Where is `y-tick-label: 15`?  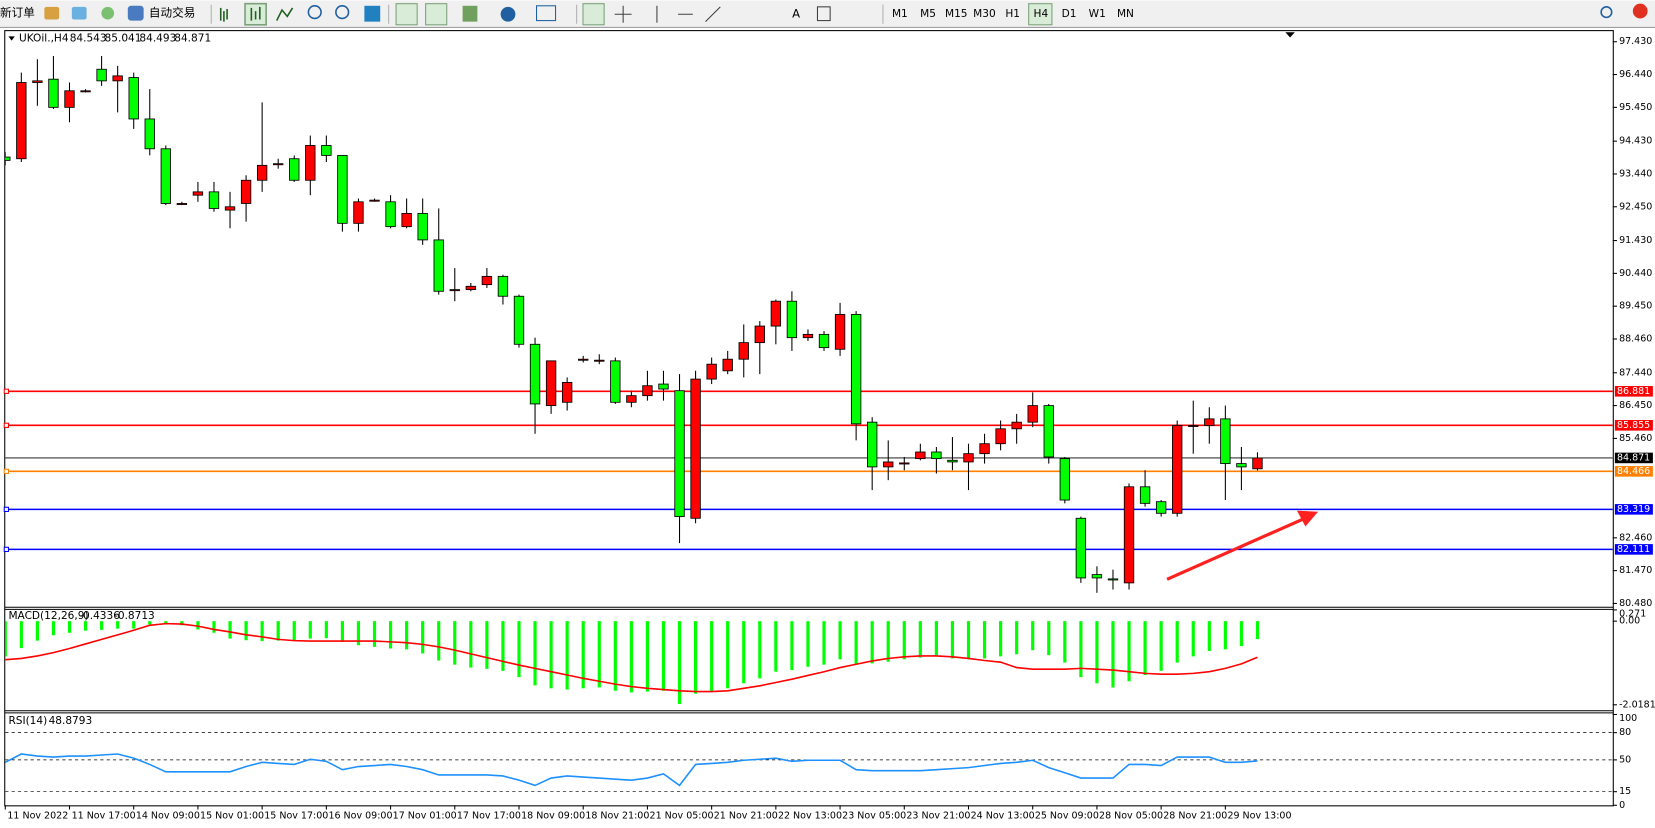
y-tick-label: 15 is located at coordinates (1625, 791).